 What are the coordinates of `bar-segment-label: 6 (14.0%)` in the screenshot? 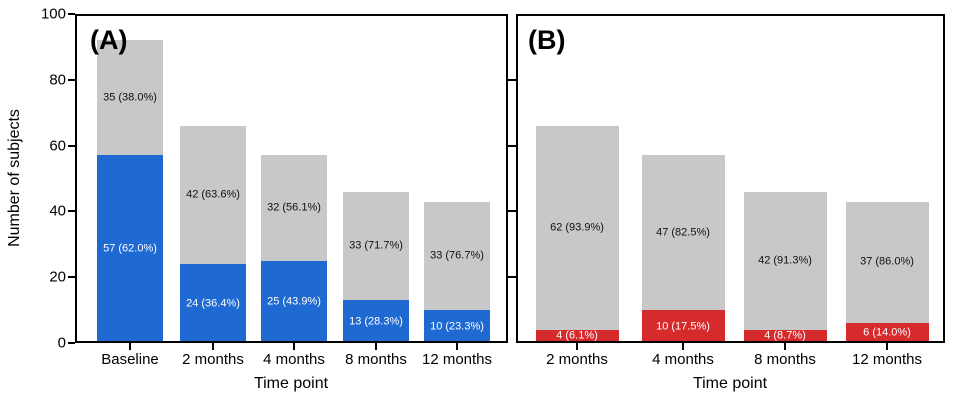 It's located at (887, 332).